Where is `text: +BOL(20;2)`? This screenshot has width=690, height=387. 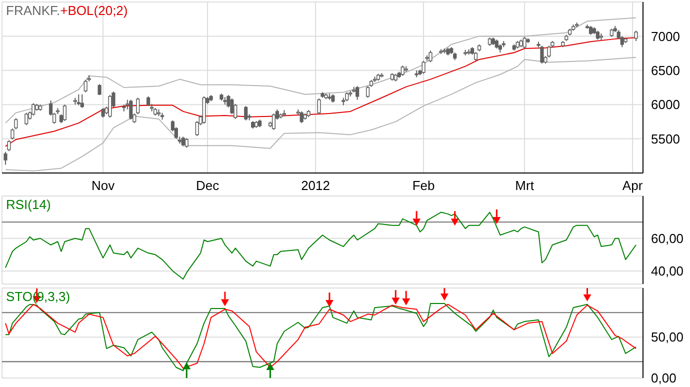 text: +BOL(20;2) is located at coordinates (94, 10).